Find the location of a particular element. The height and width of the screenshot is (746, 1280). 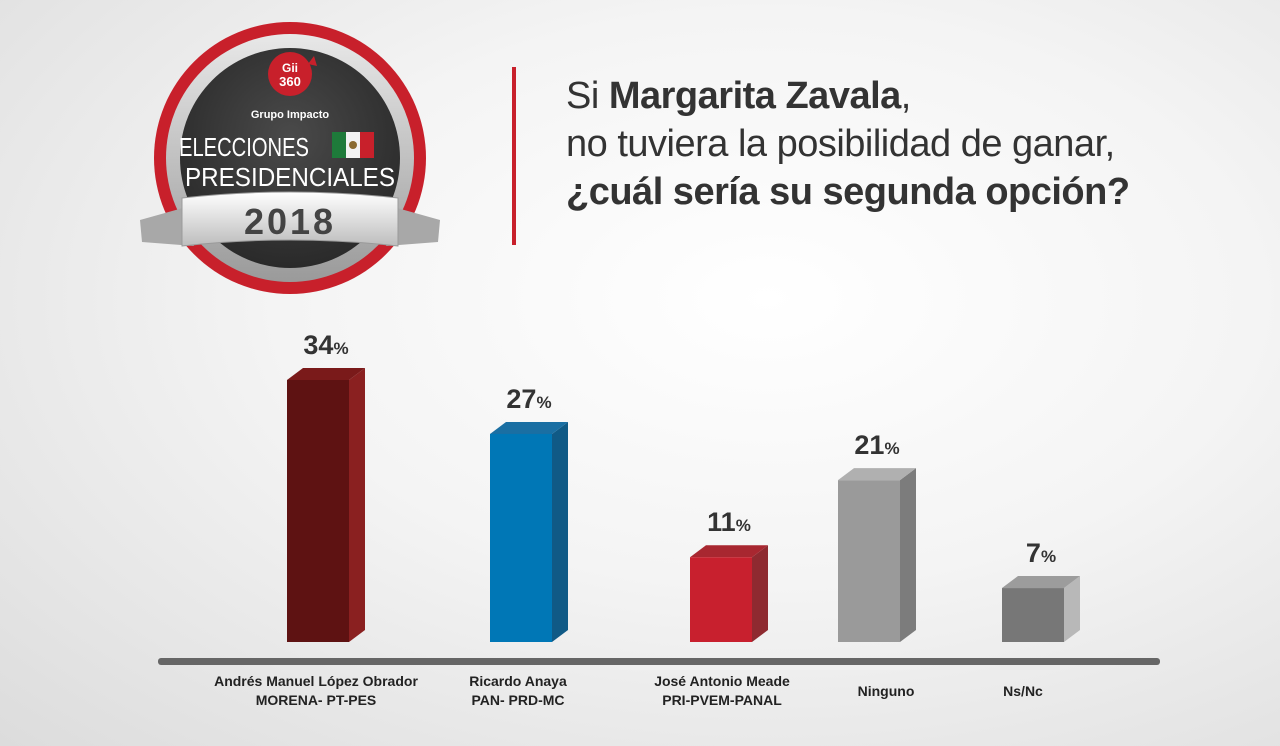

mexico-flag-icon is located at coordinates (353, 145).